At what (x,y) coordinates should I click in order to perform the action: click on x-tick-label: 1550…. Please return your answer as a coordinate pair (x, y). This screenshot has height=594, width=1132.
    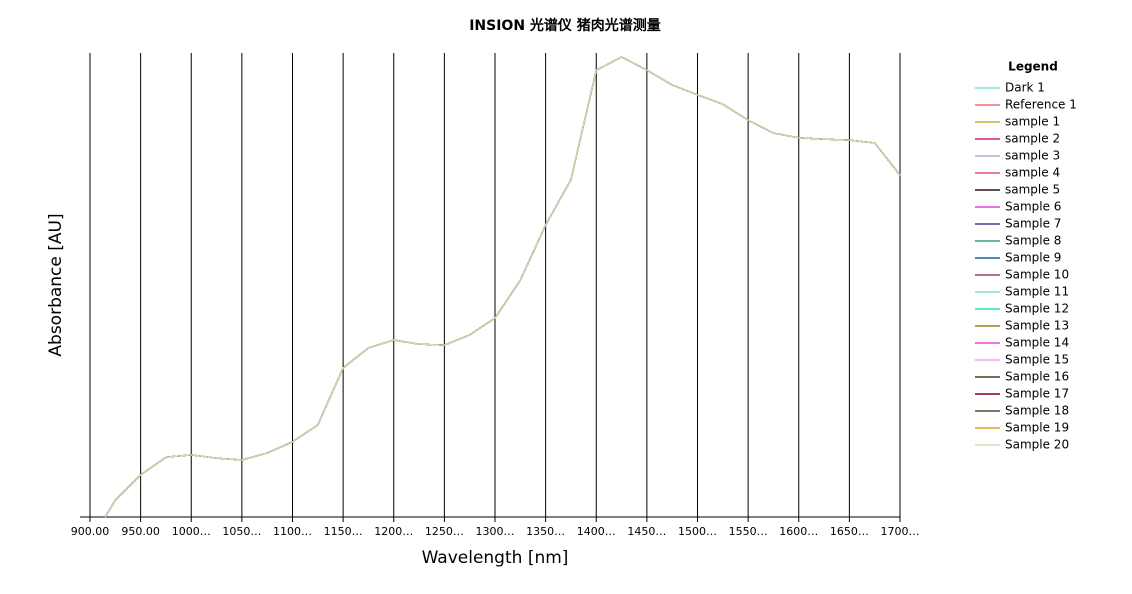
    Looking at the image, I should click on (748, 531).